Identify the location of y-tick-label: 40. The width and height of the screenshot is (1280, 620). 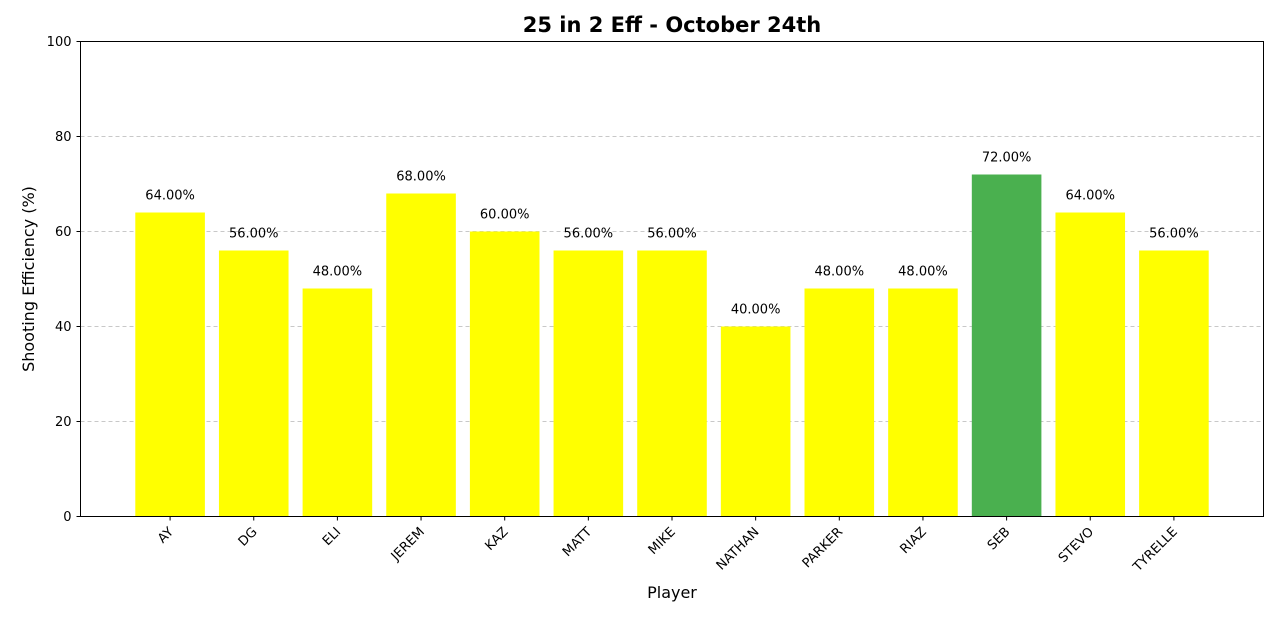
(63, 327).